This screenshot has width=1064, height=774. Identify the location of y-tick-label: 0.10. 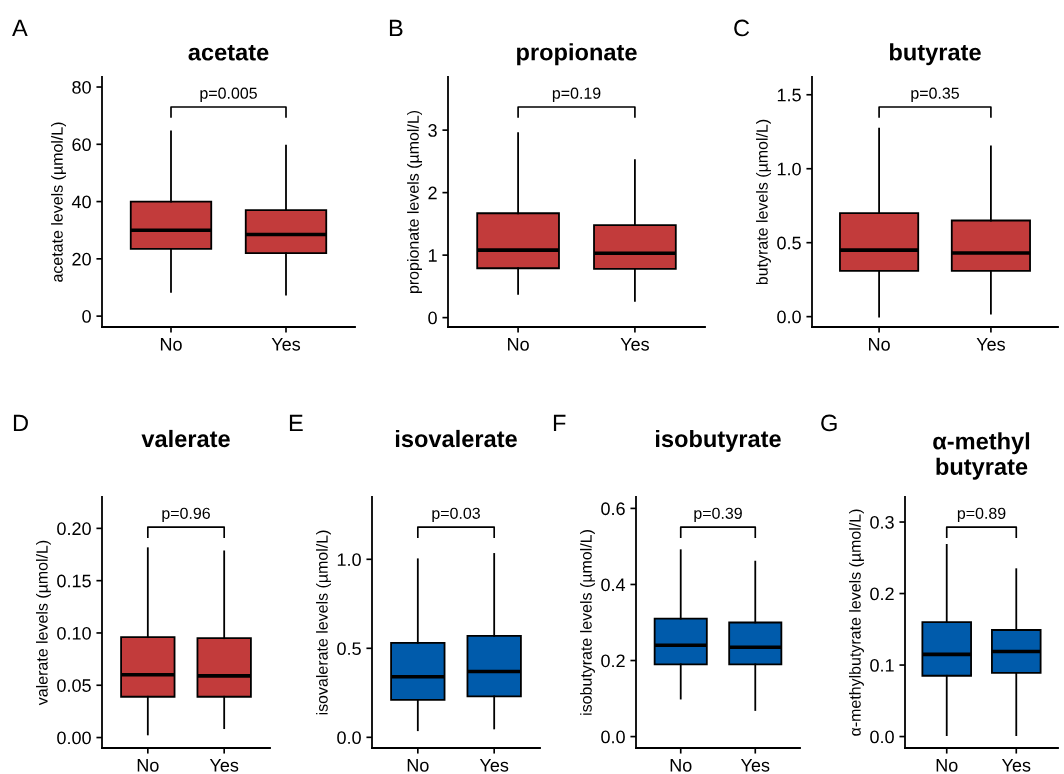
(74, 633).